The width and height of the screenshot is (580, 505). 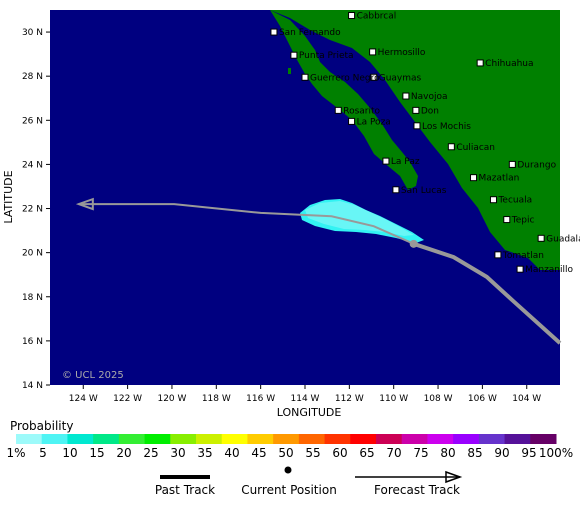 What do you see at coordinates (514, 201) in the screenshot?
I see `town-label: Tecuala` at bounding box center [514, 201].